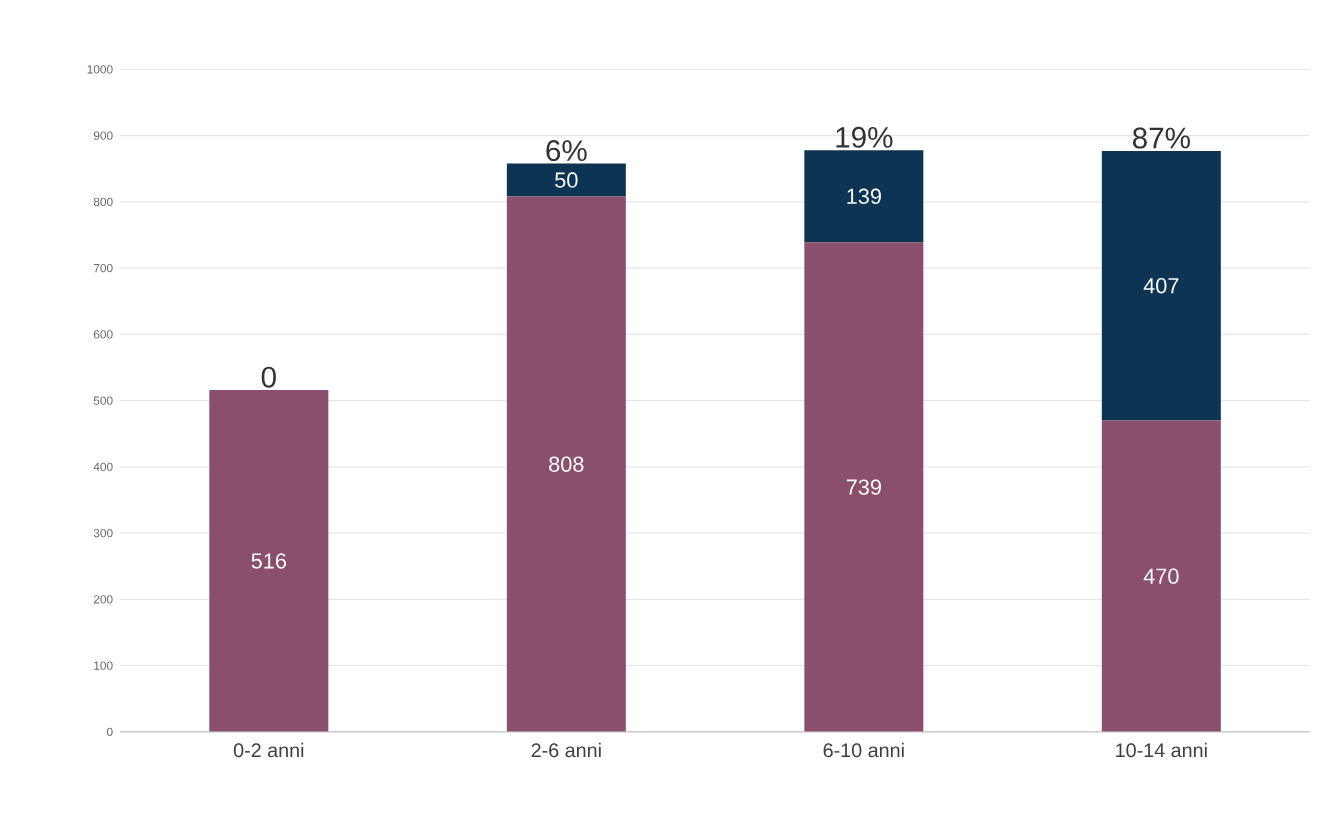 This screenshot has width=1322, height=814. I want to click on annotation: 6%, so click(566, 151).